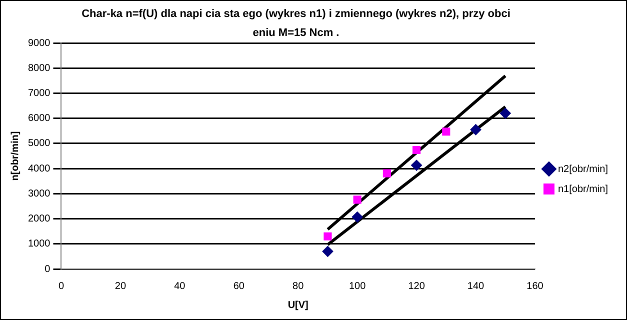  I want to click on y-tick-label: 2000, so click(39, 219).